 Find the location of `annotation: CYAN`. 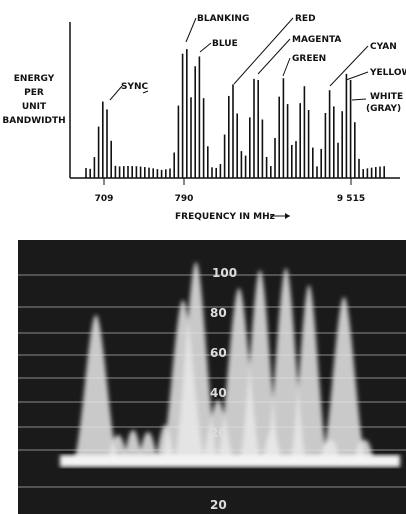

annotation: CYAN is located at coordinates (383, 47).